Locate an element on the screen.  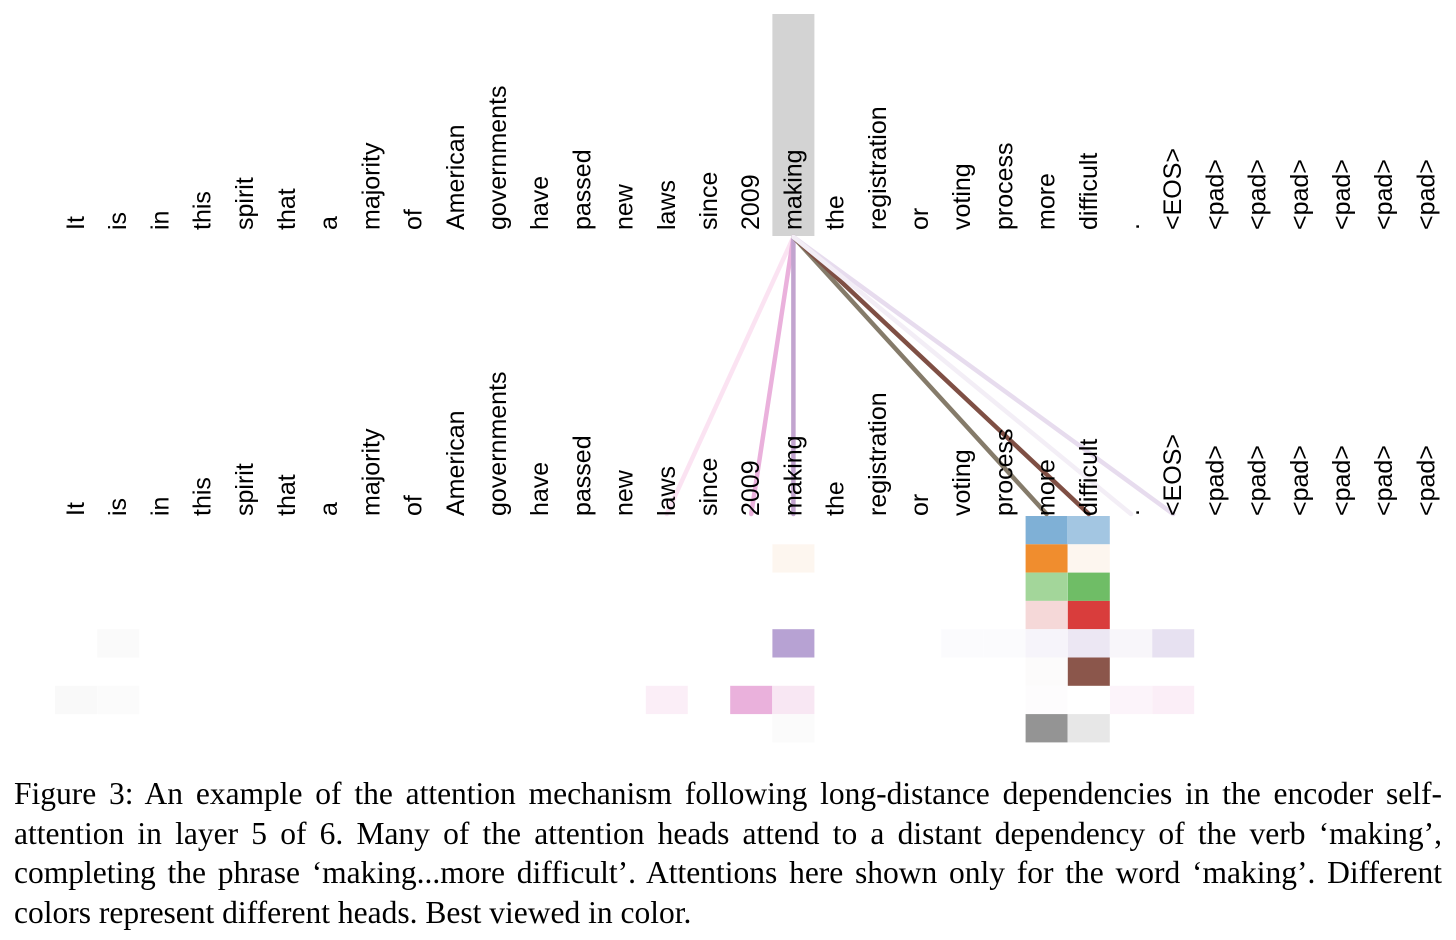
top-token-label: laws is located at coordinates (667, 205).